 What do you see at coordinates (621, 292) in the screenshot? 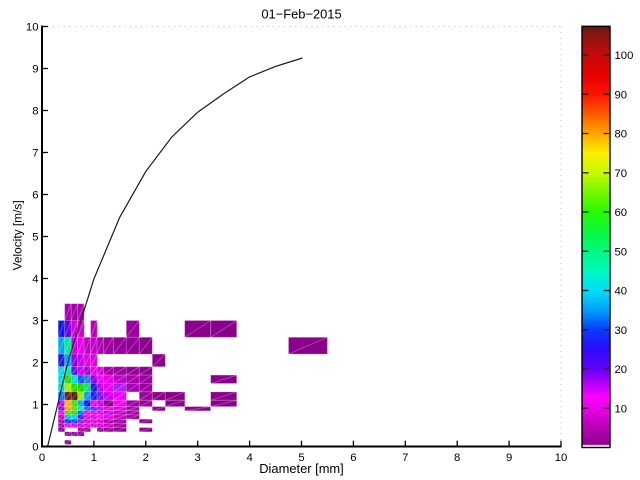
I see `svg-text: 40` at bounding box center [621, 292].